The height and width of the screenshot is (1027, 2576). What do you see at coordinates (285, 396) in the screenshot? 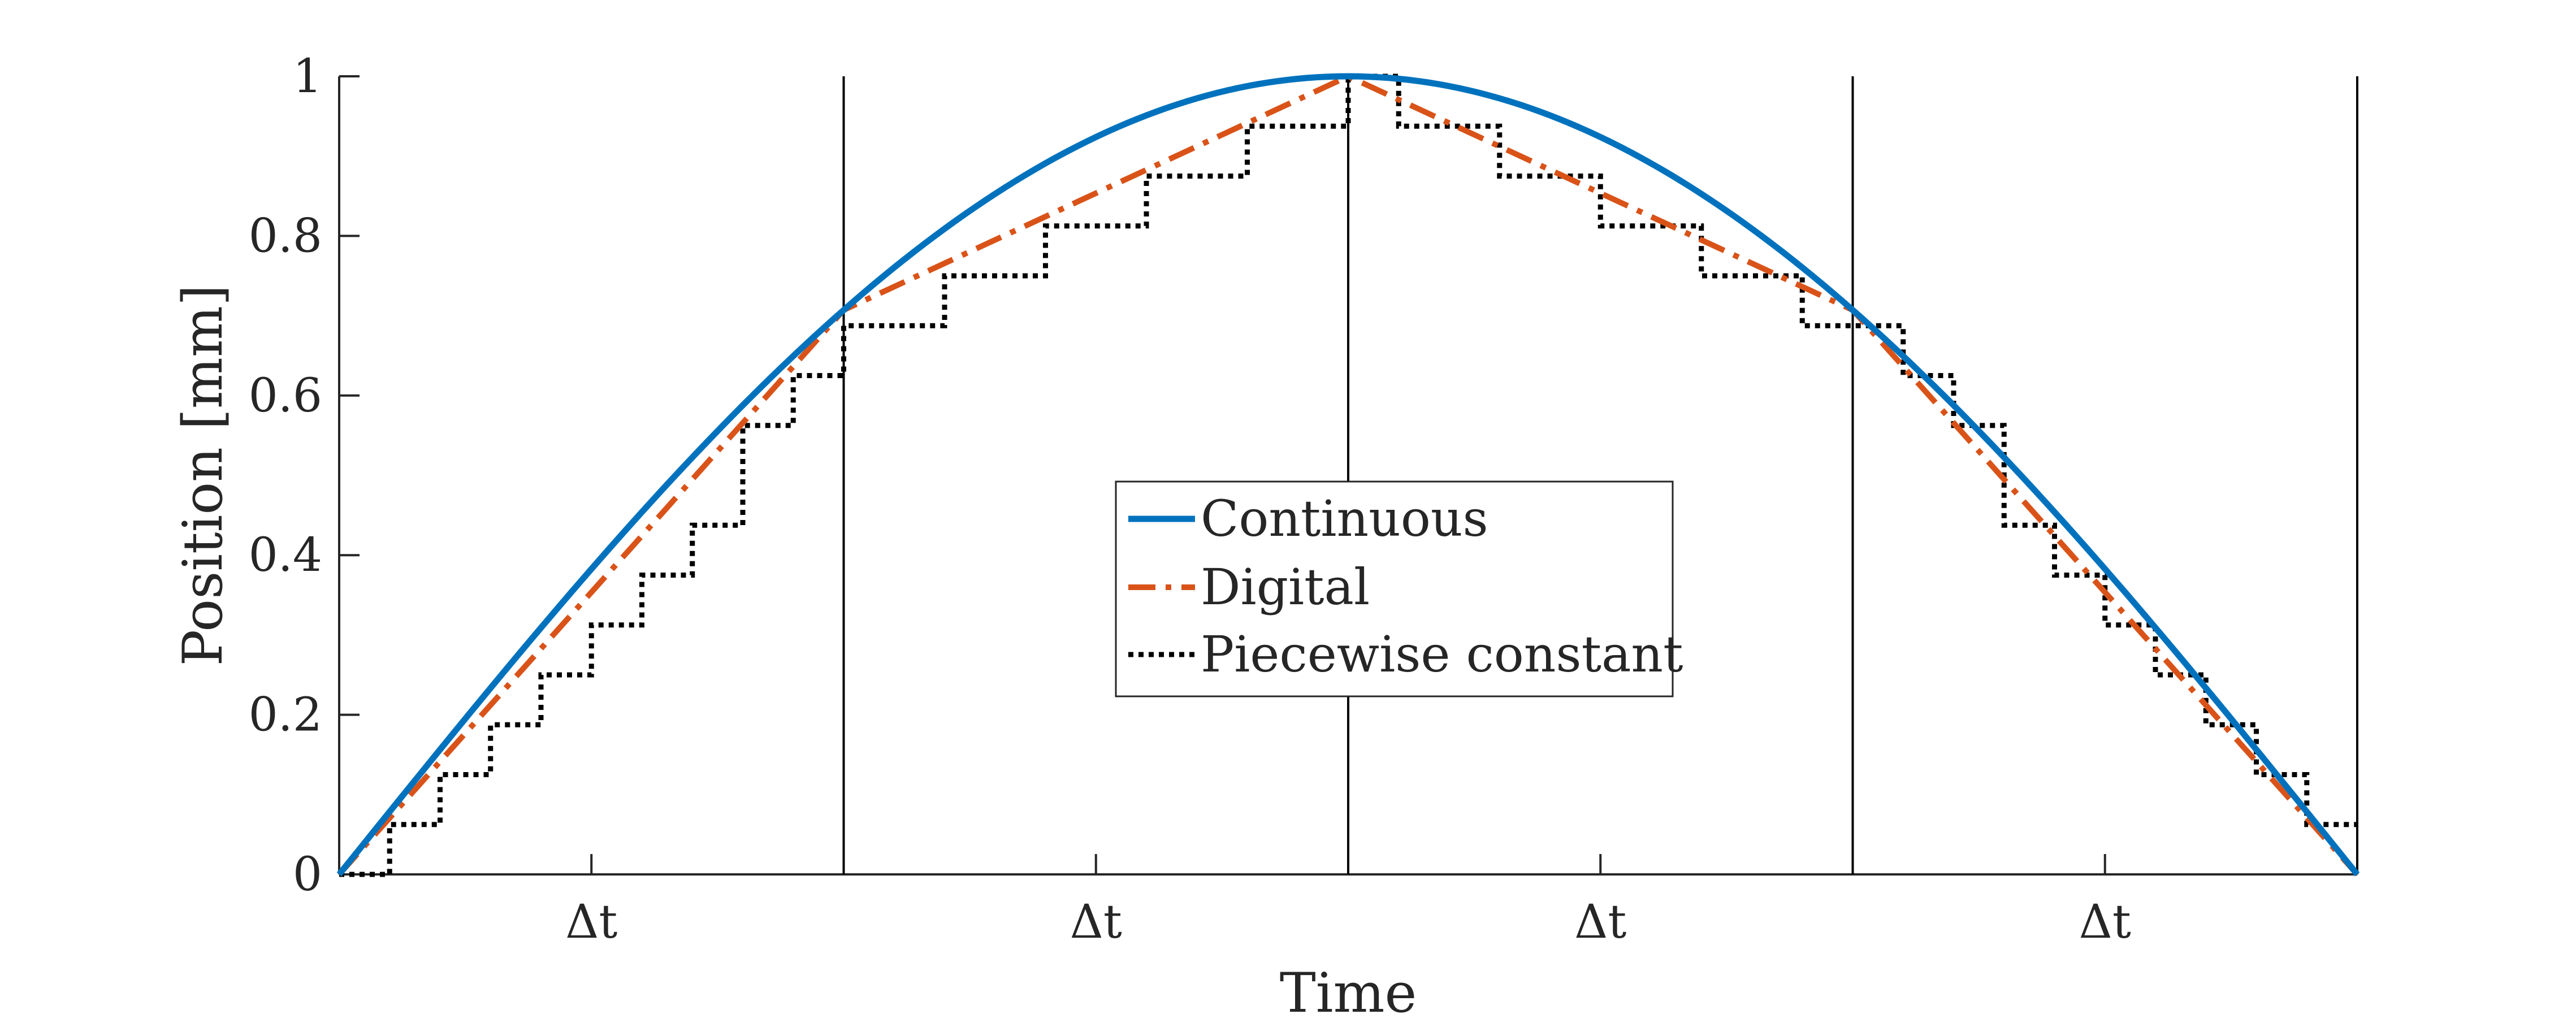
I see `y-tick-label: 0.6` at bounding box center [285, 396].